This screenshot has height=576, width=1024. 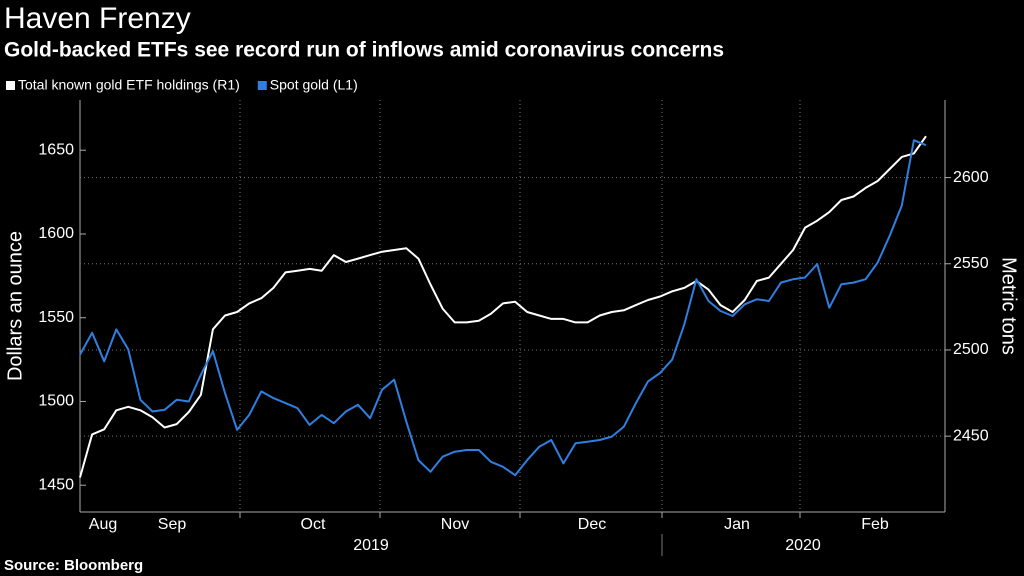 What do you see at coordinates (56, 233) in the screenshot?
I see `y-tick-label: 1600` at bounding box center [56, 233].